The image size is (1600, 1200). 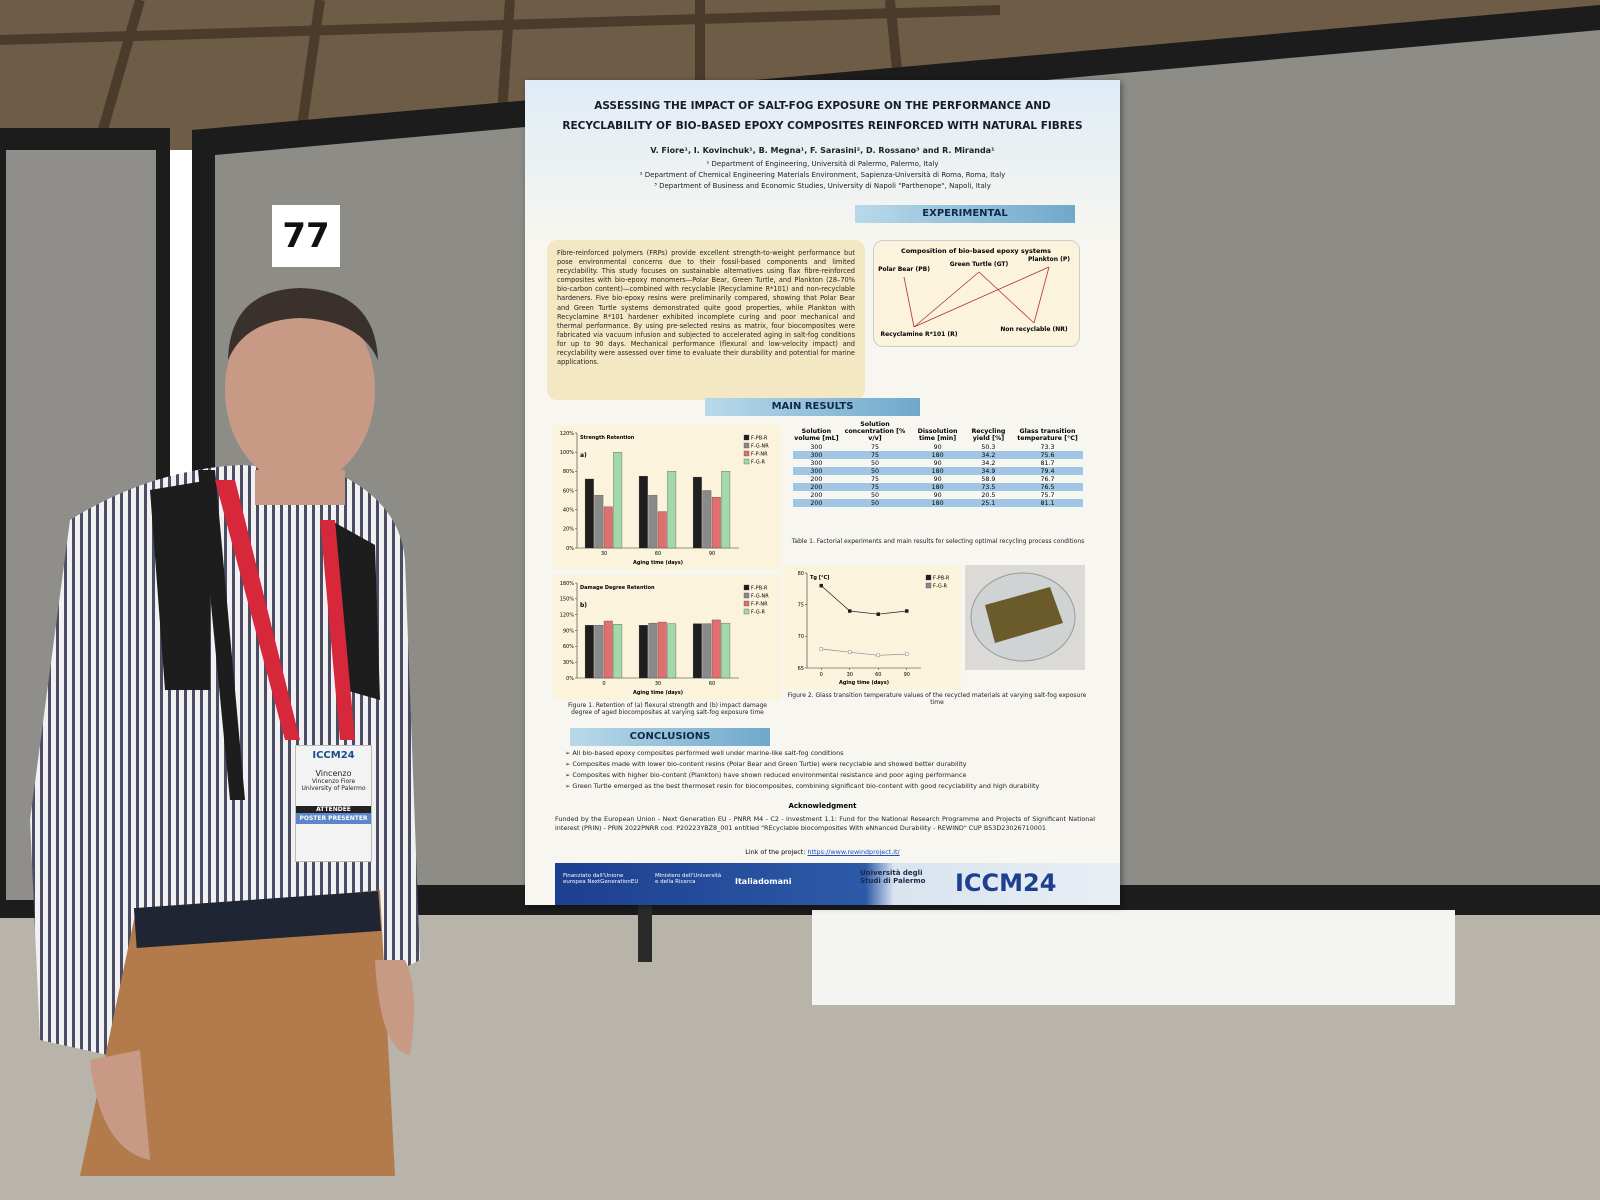 What do you see at coordinates (938, 471) in the screenshot?
I see `table-row: 300 50 180 34.9 79.4` at bounding box center [938, 471].